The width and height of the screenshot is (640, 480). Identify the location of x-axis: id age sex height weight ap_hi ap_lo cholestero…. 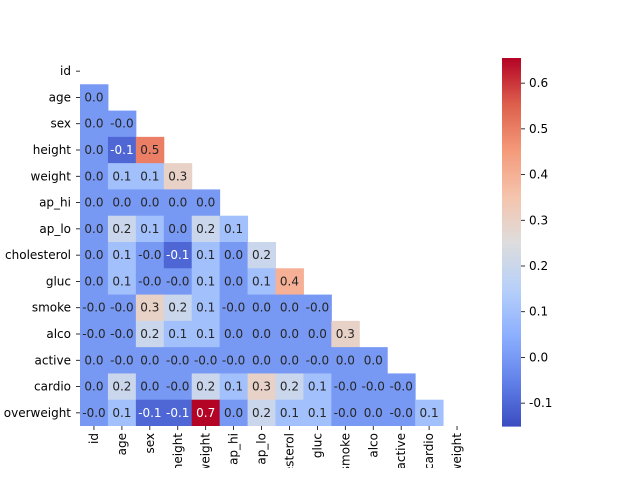
(275, 449).